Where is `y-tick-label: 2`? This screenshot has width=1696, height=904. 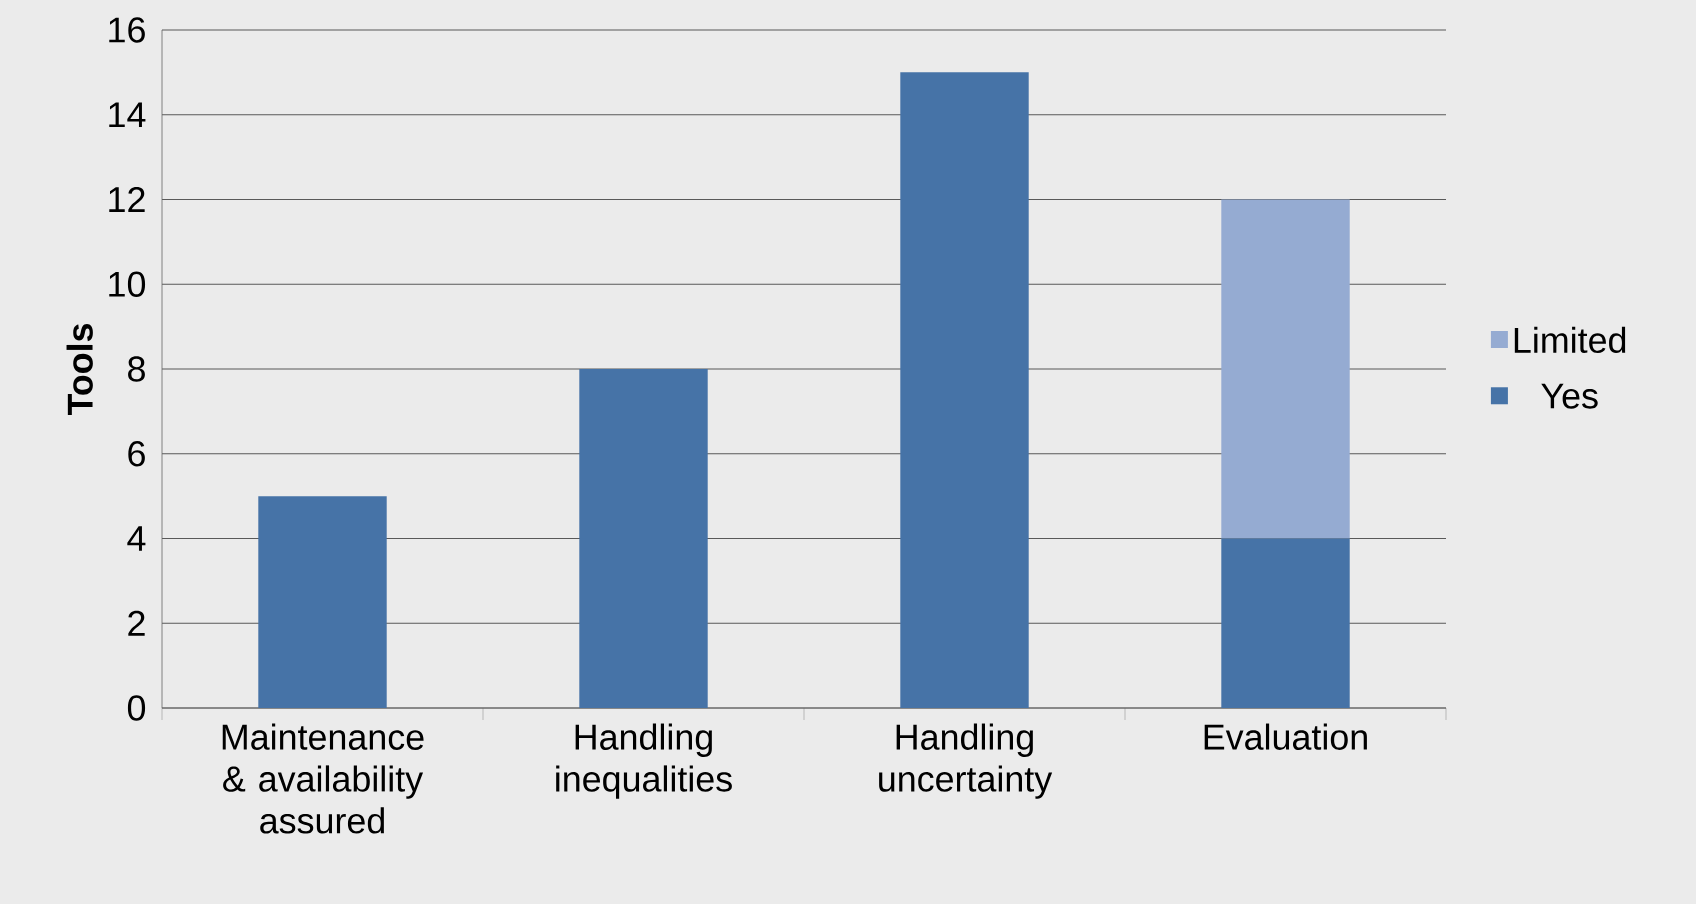
y-tick-label: 2 is located at coordinates (136, 623).